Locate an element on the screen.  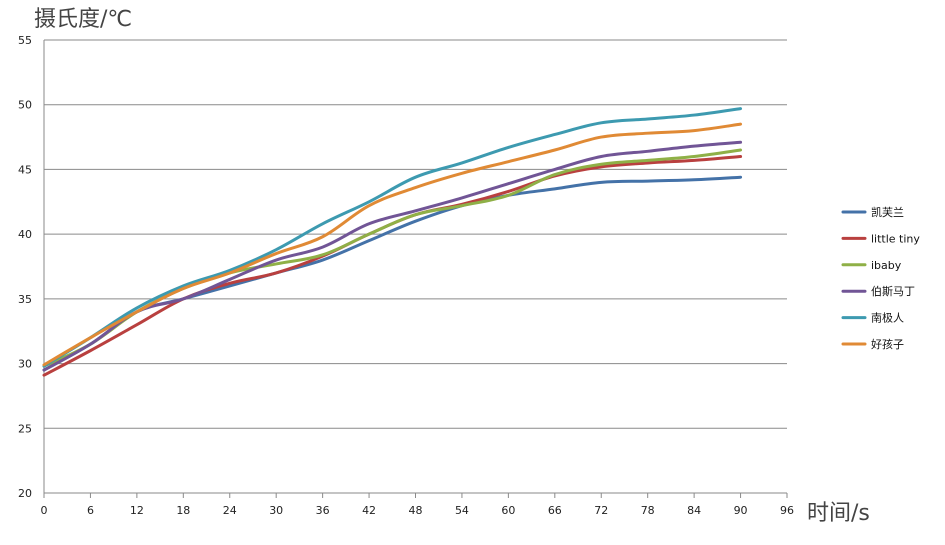
x-tick-label: 78 is located at coordinates (648, 510).